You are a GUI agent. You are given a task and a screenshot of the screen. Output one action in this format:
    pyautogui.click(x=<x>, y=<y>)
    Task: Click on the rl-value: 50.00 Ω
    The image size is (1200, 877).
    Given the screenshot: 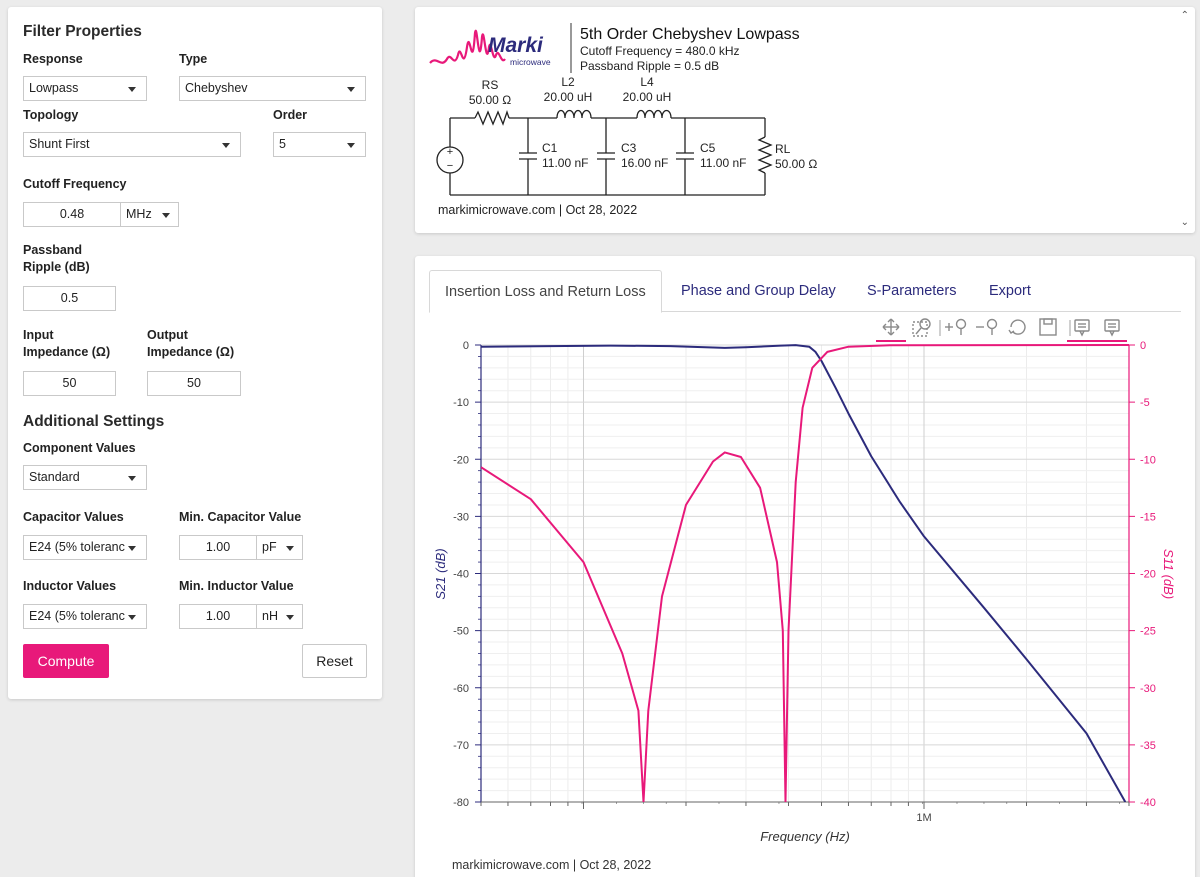 What is the action you would take?
    pyautogui.click(x=796, y=164)
    